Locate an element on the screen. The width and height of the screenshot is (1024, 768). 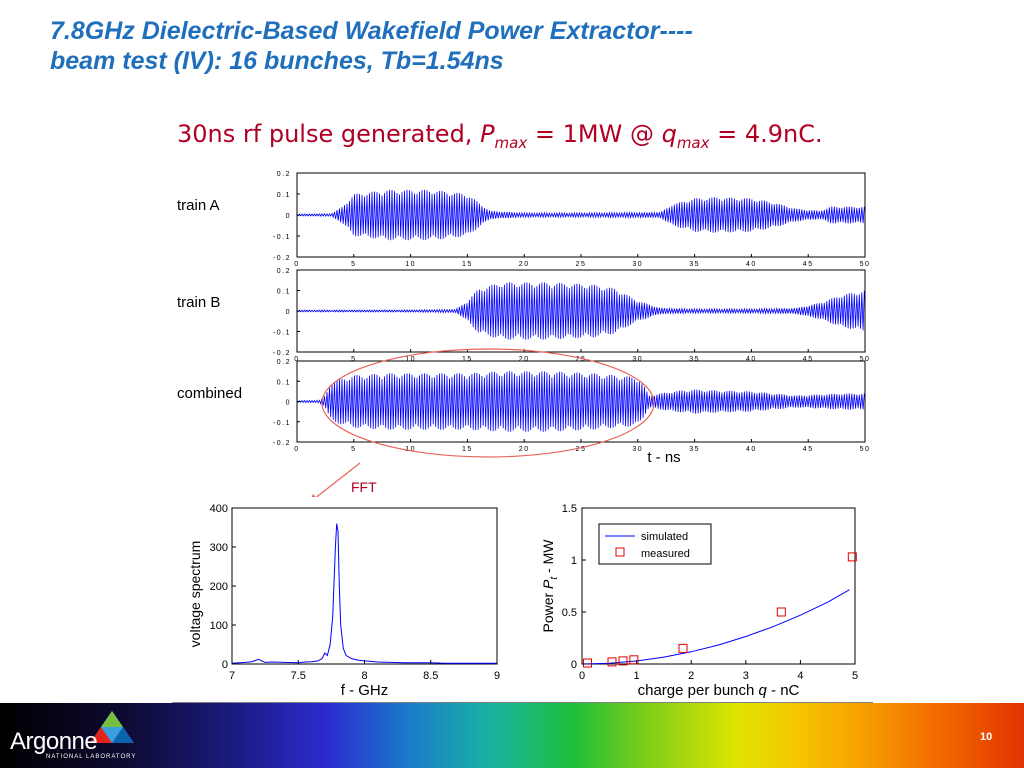
power-ylabel-part1: Power is located at coordinates (548, 611).